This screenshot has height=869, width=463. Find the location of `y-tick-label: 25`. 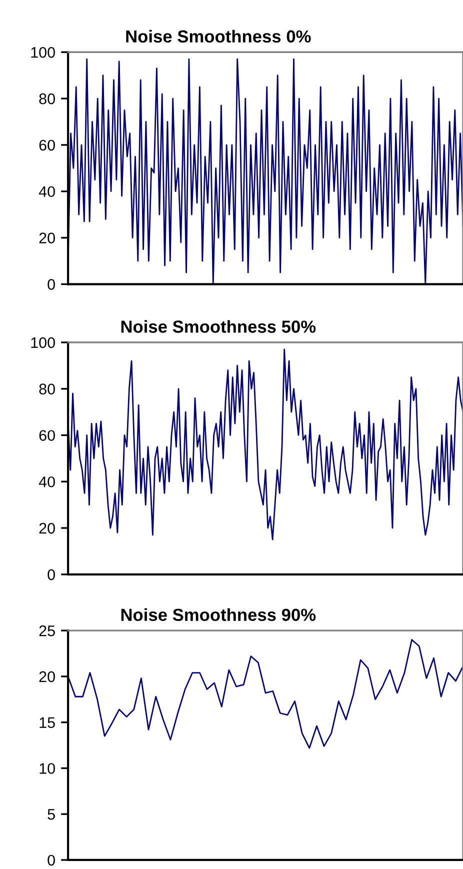

y-tick-label: 25 is located at coordinates (47, 630).